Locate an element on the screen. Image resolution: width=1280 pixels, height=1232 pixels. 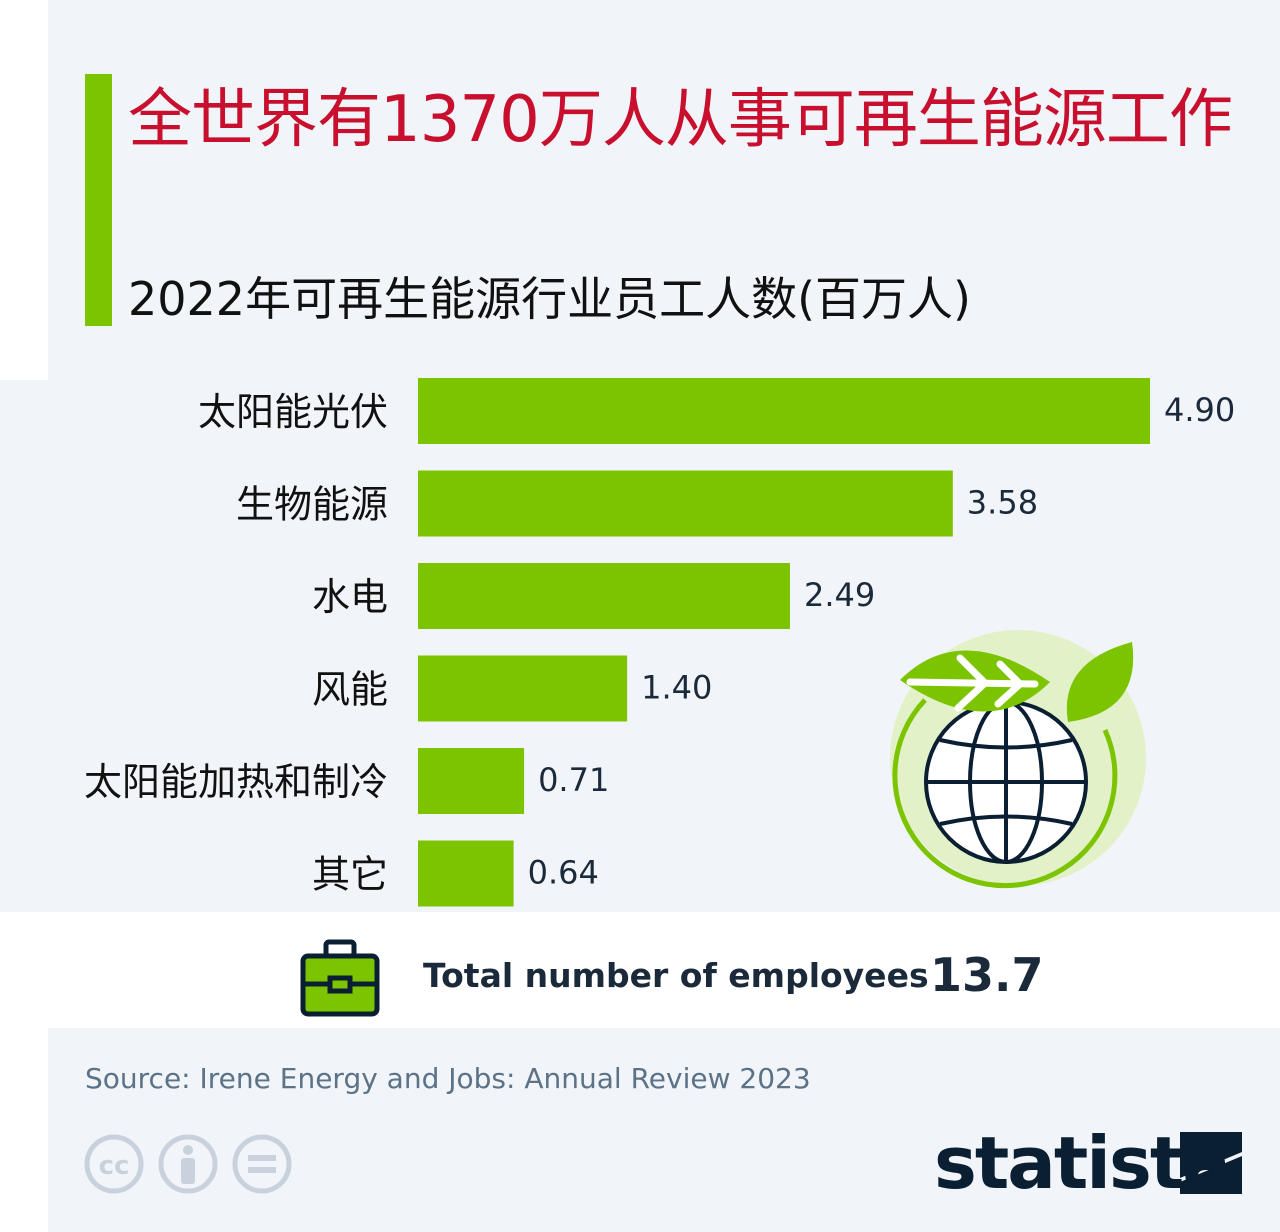
category-label: 风能 is located at coordinates (350, 690).